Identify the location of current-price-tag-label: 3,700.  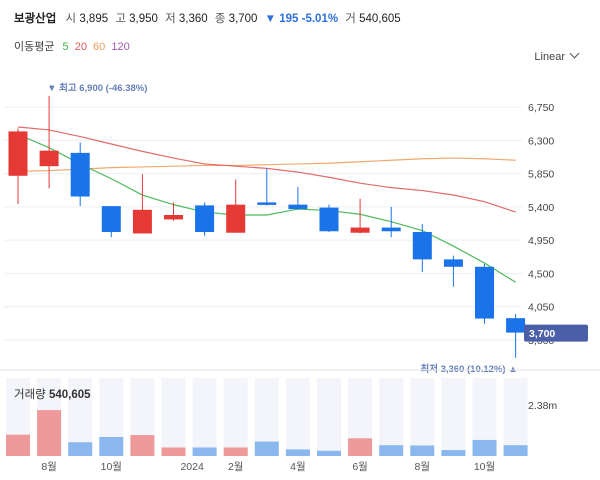
(542, 334).